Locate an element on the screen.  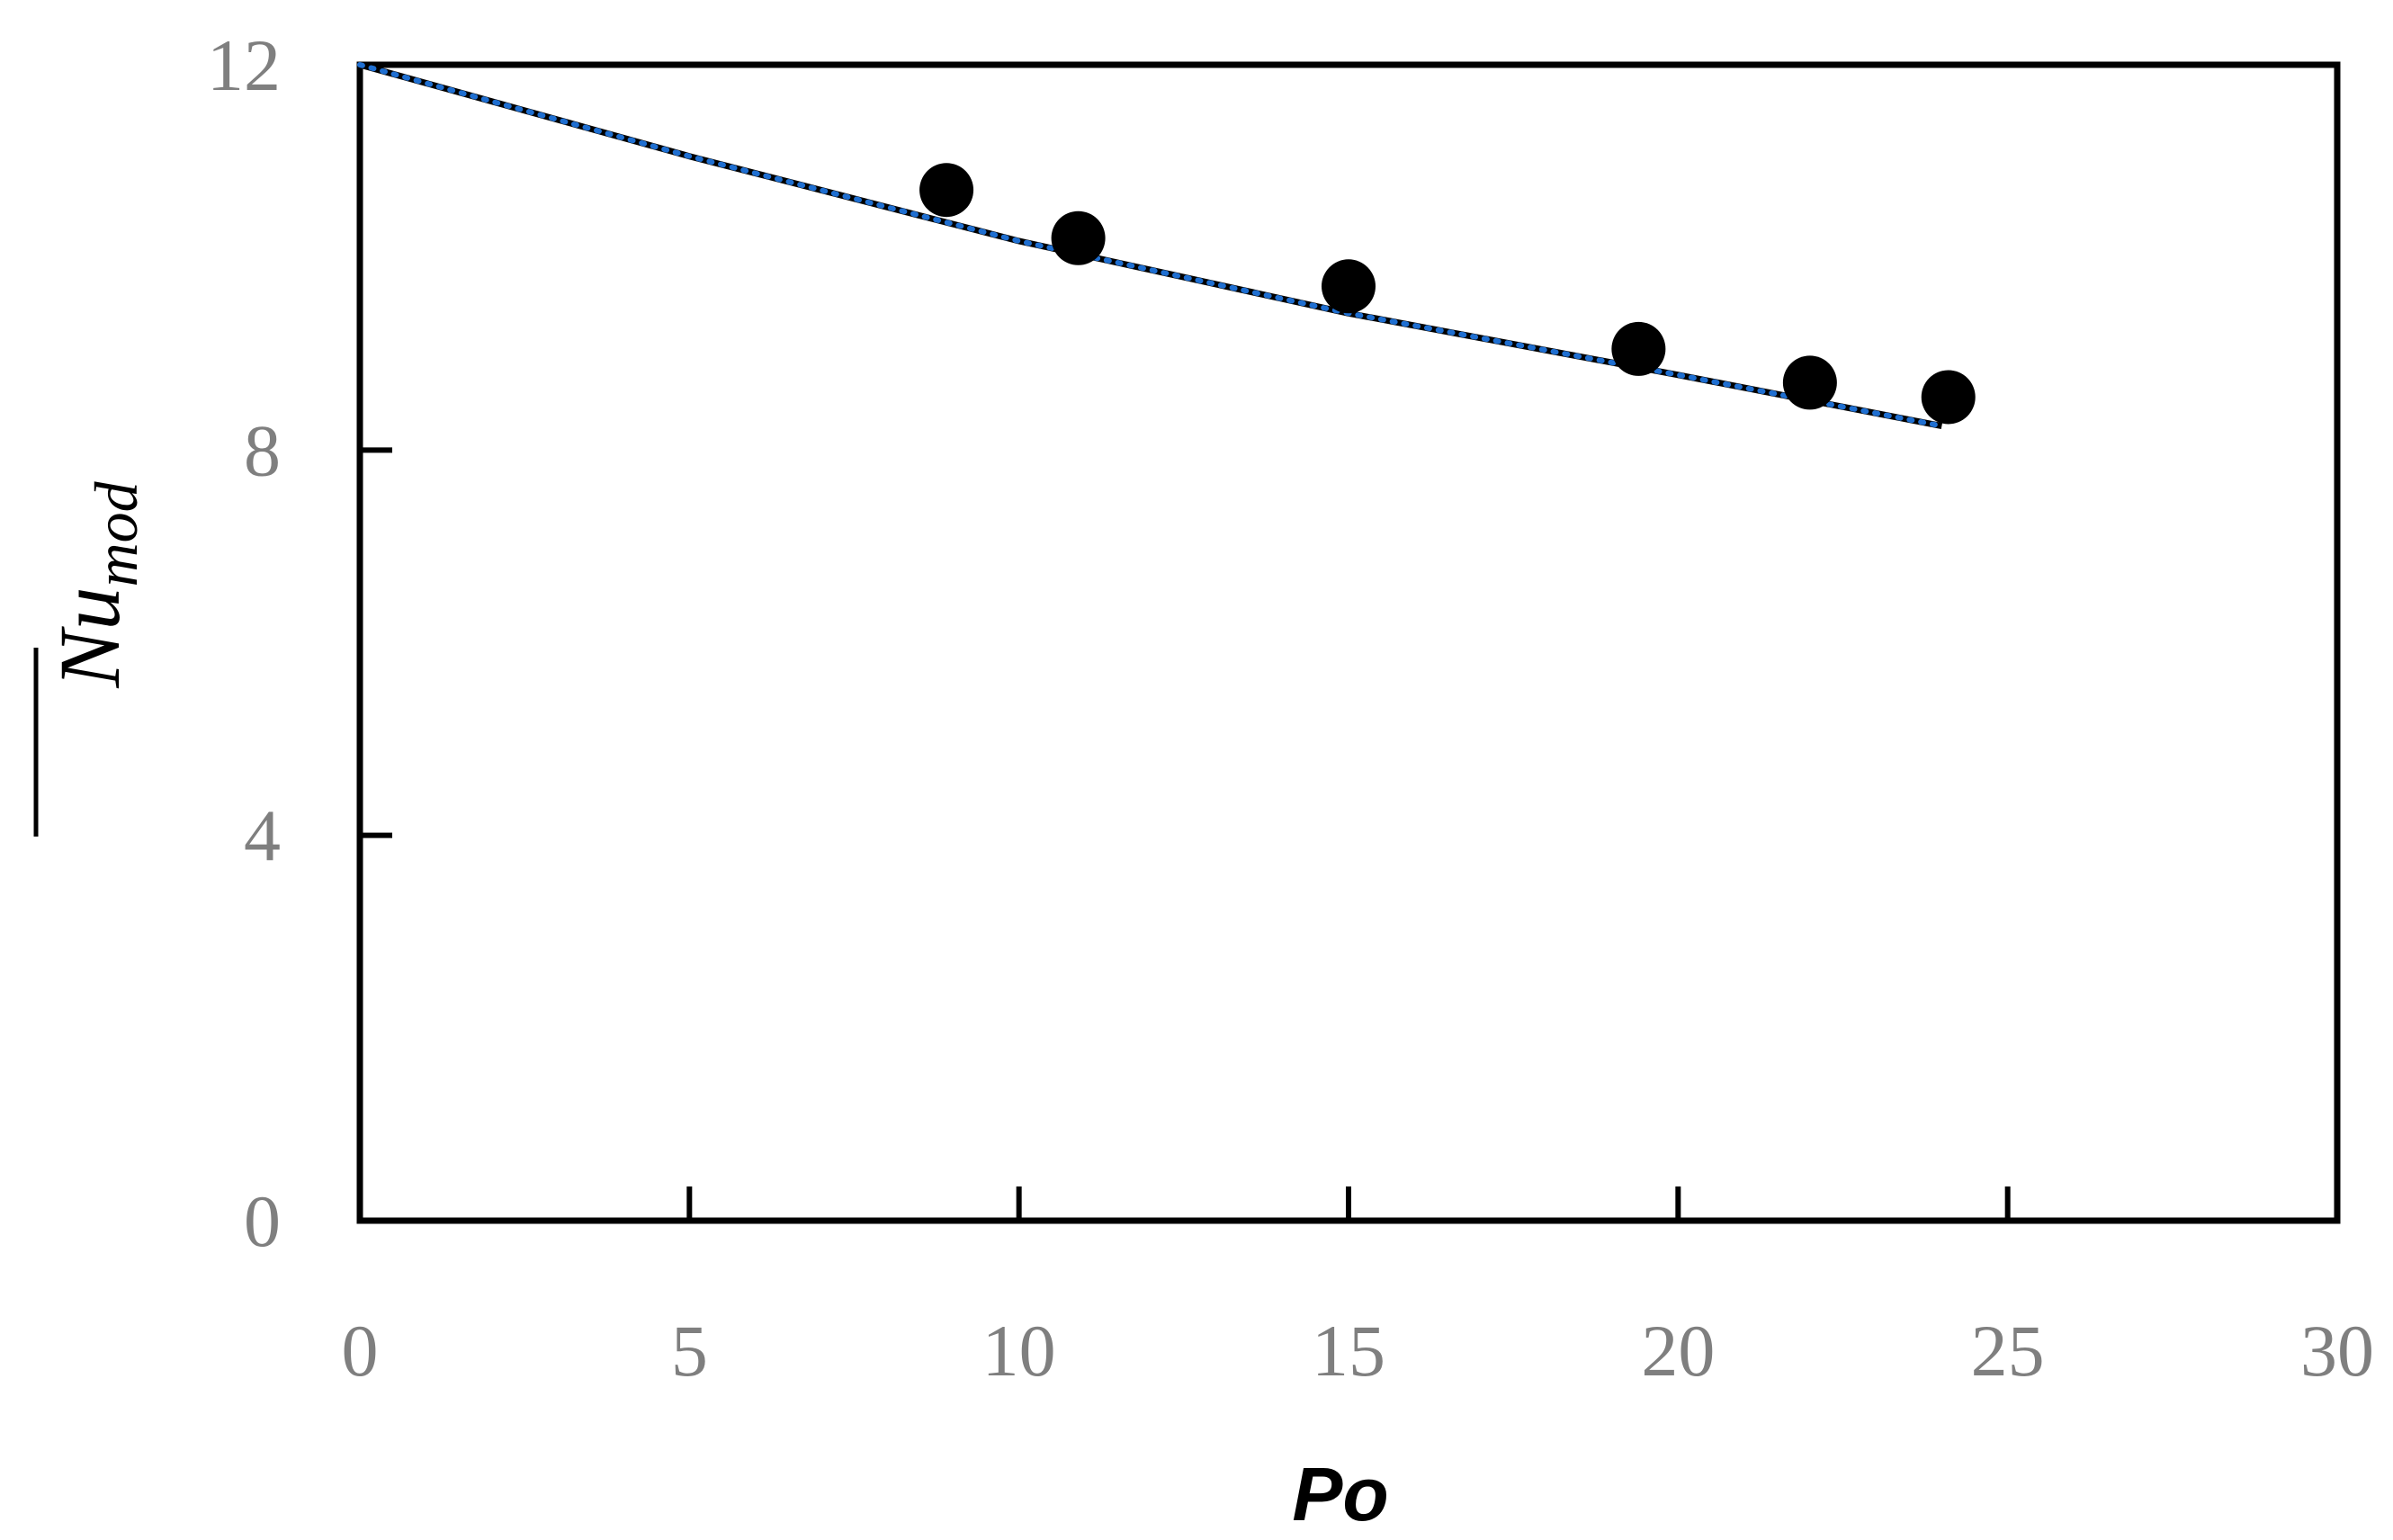
svg-text: Numod is located at coordinates (95, 584).